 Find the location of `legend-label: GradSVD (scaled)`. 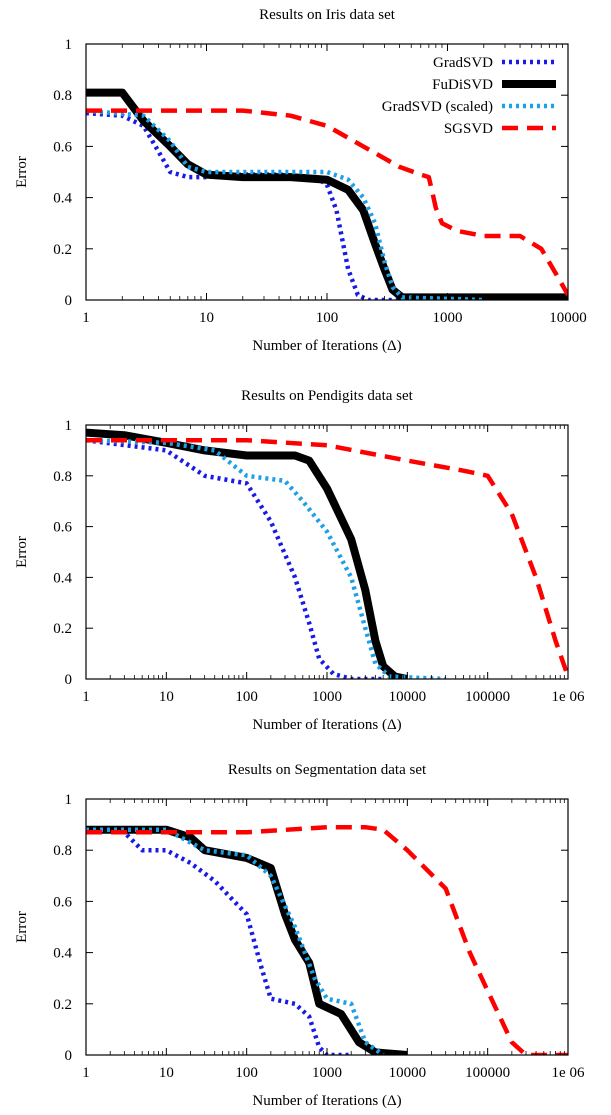

legend-label: GradSVD (scaled) is located at coordinates (437, 107).